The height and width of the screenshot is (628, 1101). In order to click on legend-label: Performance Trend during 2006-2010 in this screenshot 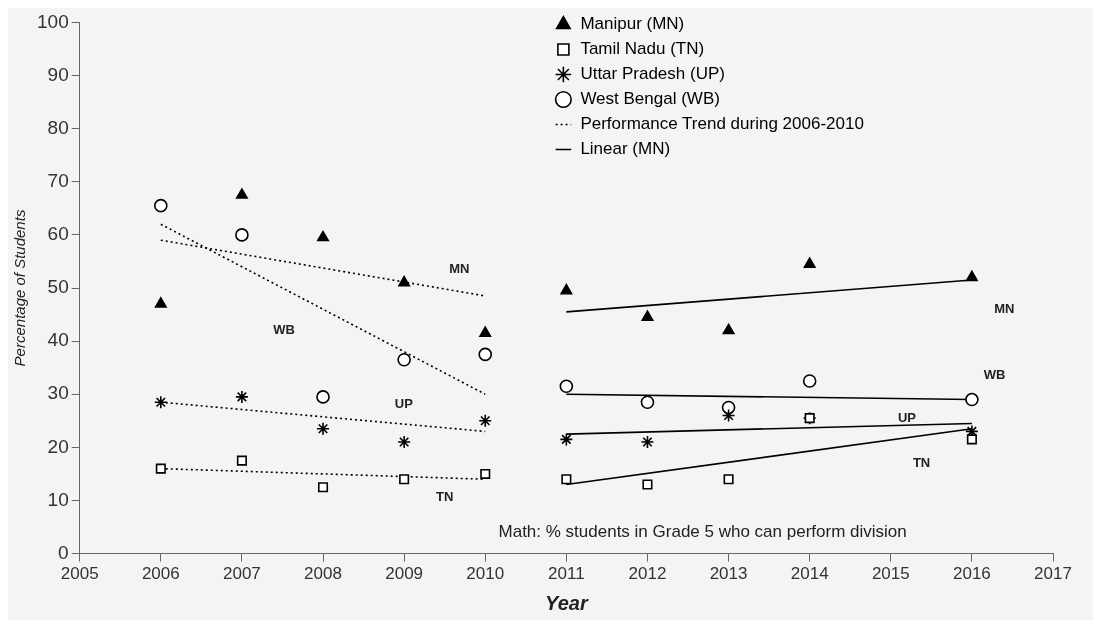, I will do `click(722, 124)`.